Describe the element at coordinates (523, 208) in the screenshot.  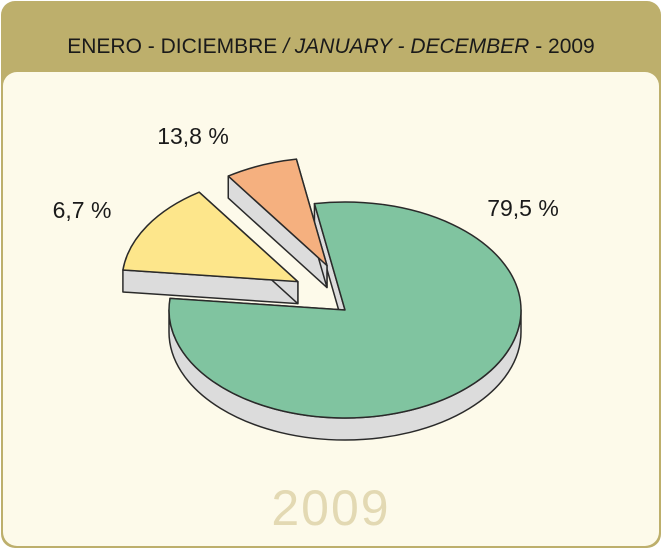
I see `data-label: 79,5 %` at that location.